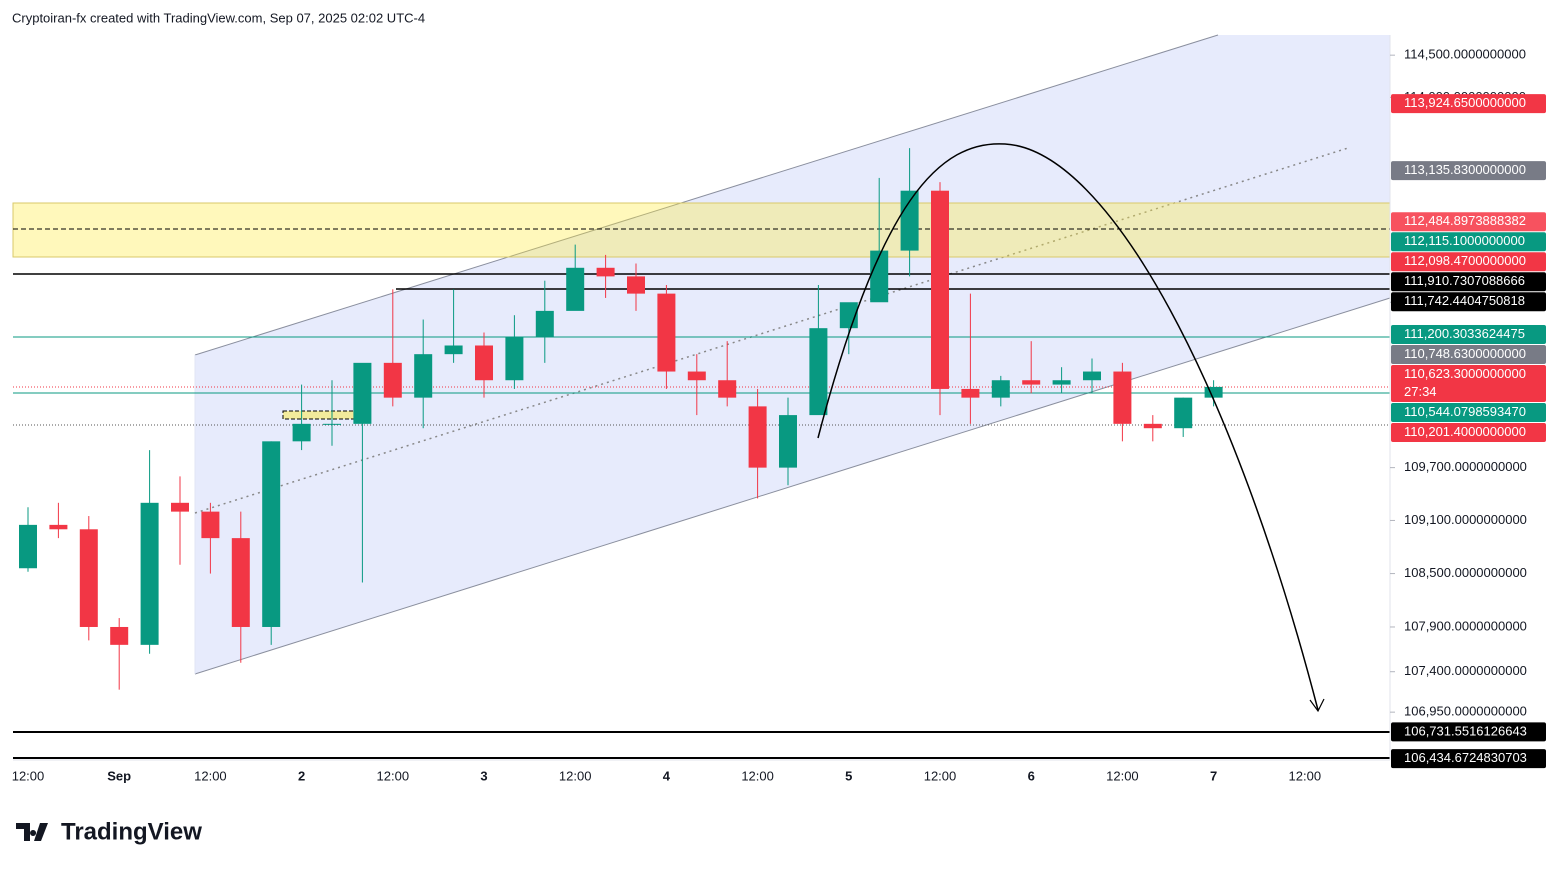 Image resolution: width=1564 pixels, height=870 pixels. Describe the element at coordinates (1213, 775) in the screenshot. I see `x-tick-label: 7` at that location.